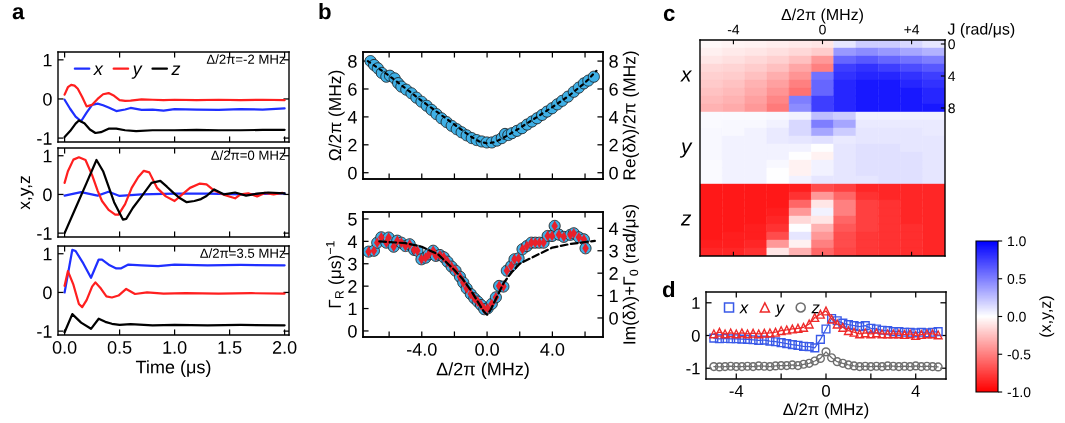 The width and height of the screenshot is (1065, 423). What do you see at coordinates (1016, 316) in the screenshot?
I see `color-bar-label: 0.0` at bounding box center [1016, 316].